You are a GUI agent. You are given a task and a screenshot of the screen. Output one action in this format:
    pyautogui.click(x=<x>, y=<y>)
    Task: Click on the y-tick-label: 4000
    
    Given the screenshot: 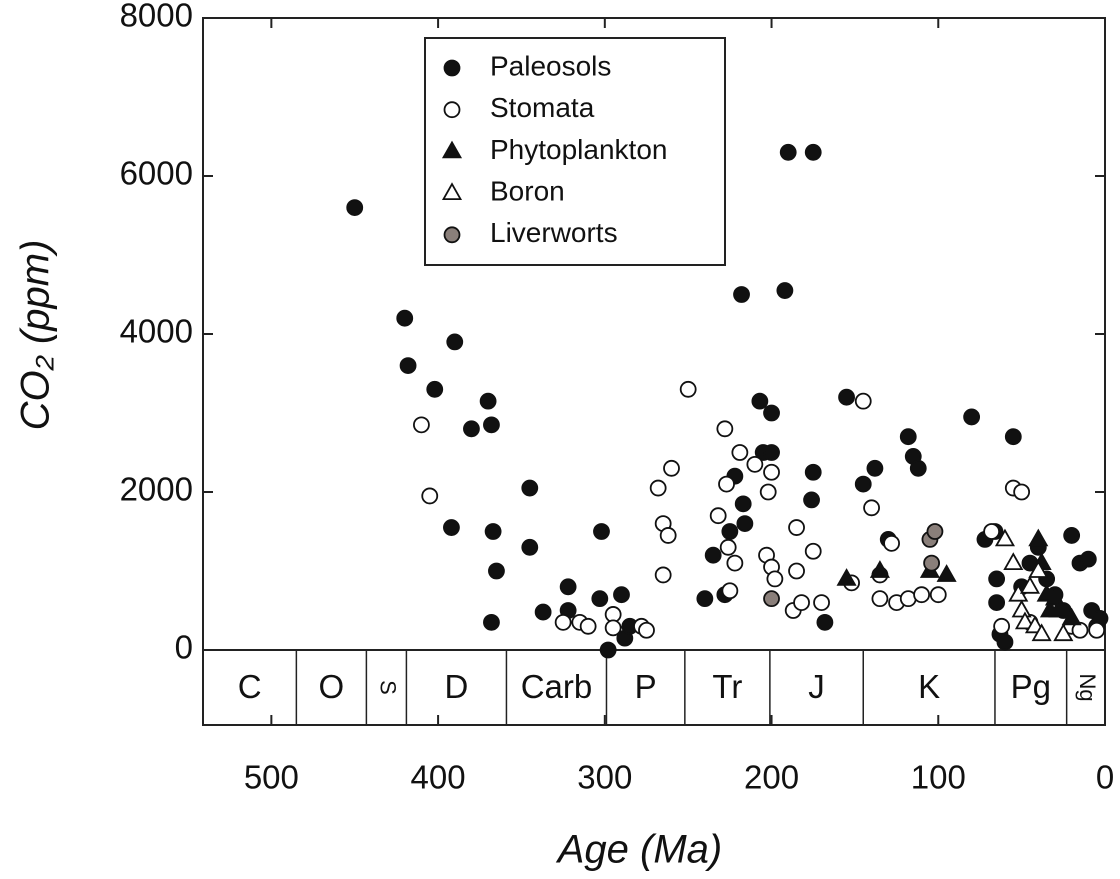 What is the action you would take?
    pyautogui.click(x=156, y=331)
    